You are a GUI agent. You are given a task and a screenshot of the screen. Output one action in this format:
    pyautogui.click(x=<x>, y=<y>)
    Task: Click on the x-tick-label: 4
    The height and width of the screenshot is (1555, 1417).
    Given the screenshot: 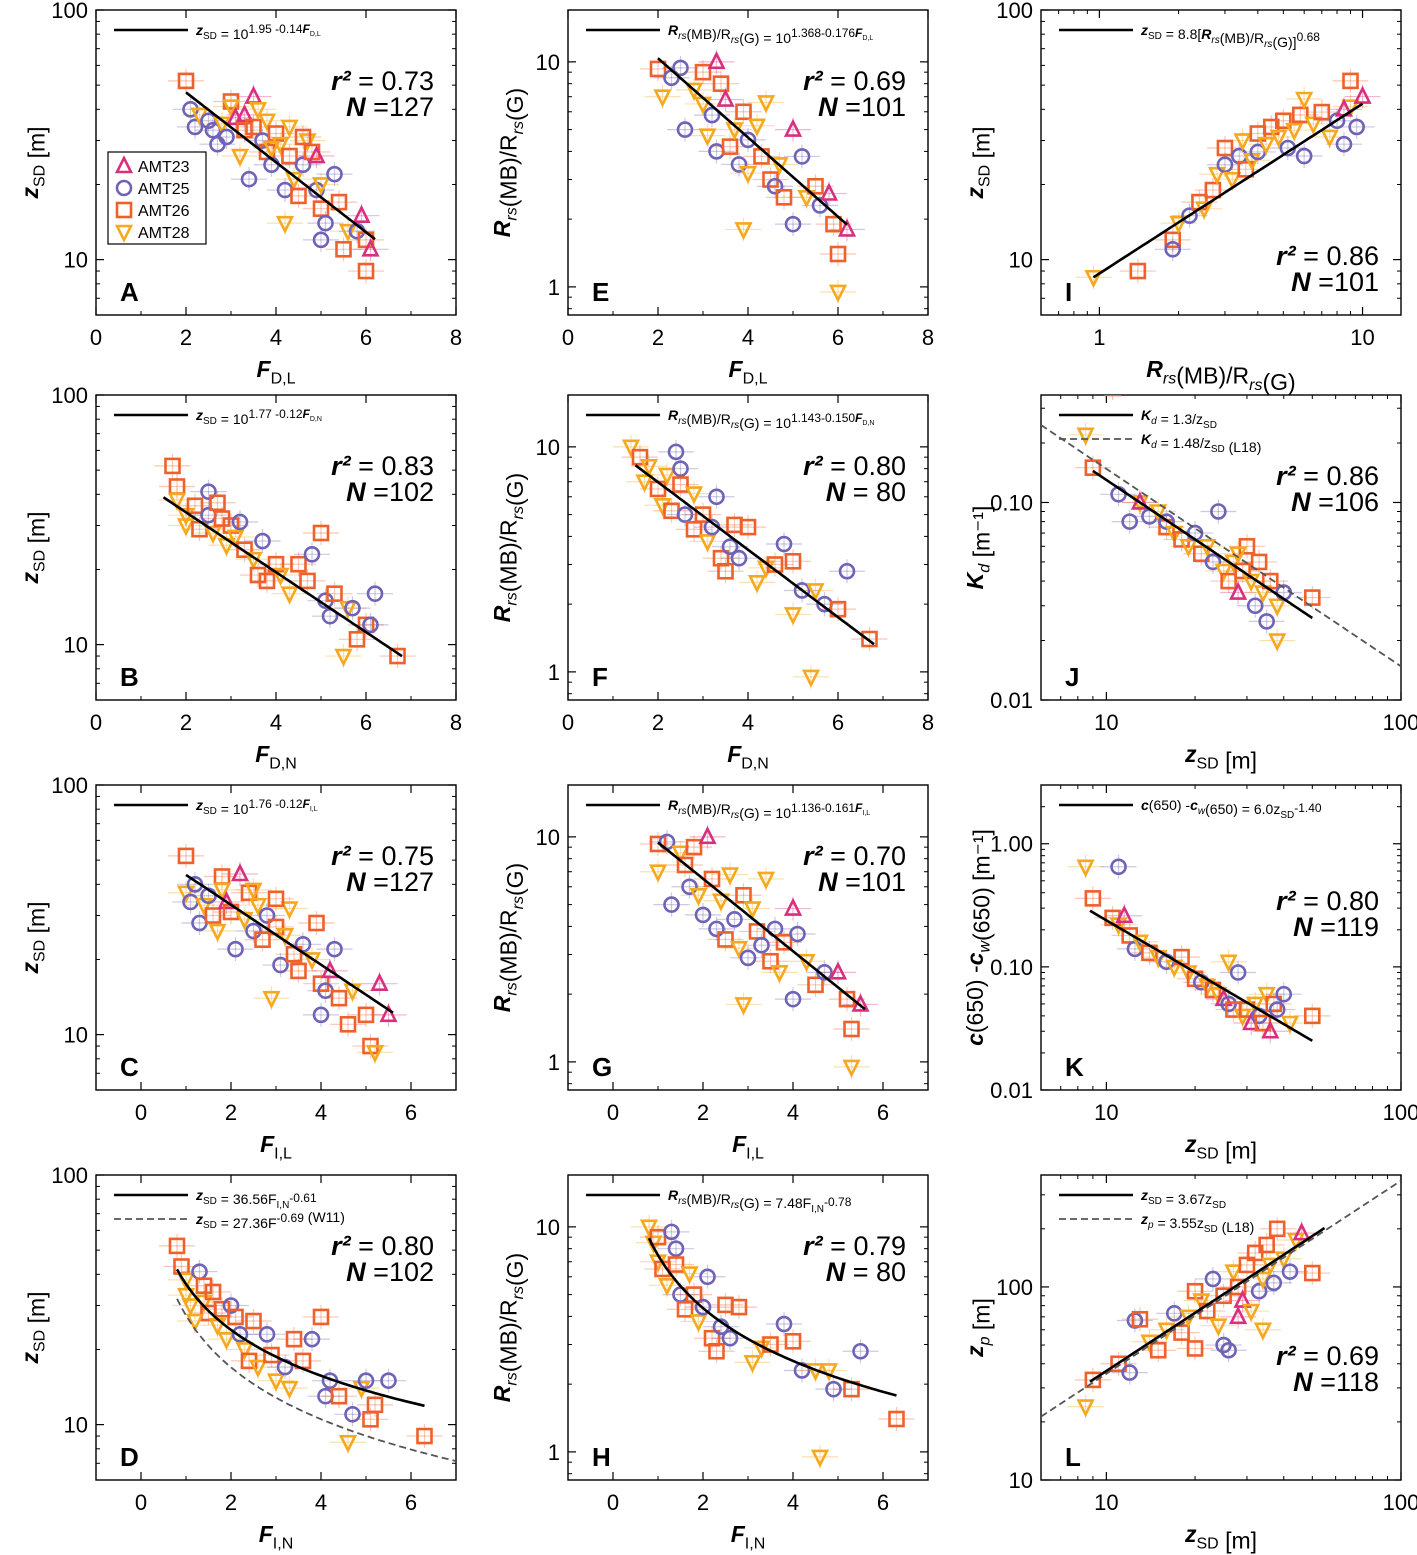 What is the action you would take?
    pyautogui.click(x=793, y=1502)
    